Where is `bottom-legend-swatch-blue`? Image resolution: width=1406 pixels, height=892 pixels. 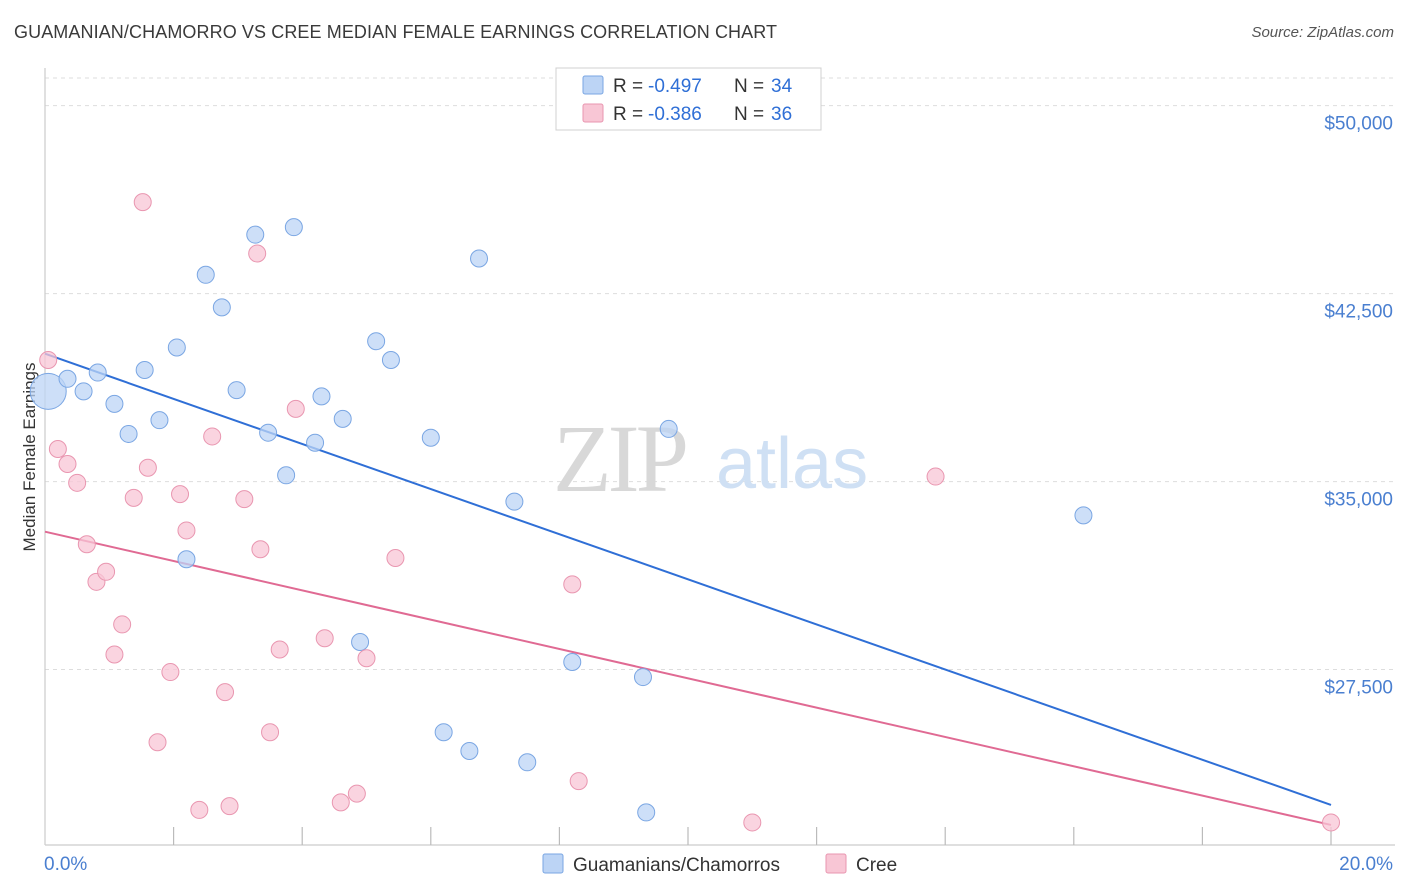
bottom-legend-swatch-blue is located at coordinates (553, 863).